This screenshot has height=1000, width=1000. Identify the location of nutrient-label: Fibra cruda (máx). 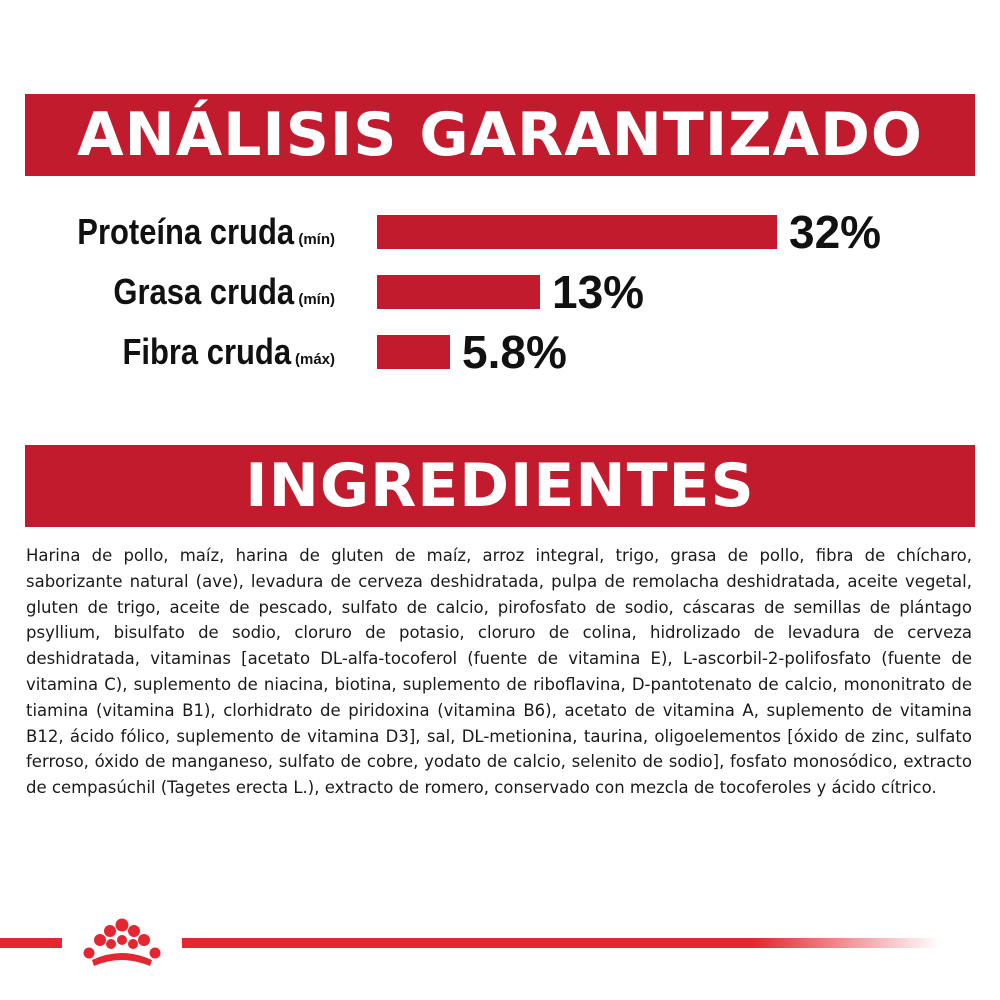
(215, 353).